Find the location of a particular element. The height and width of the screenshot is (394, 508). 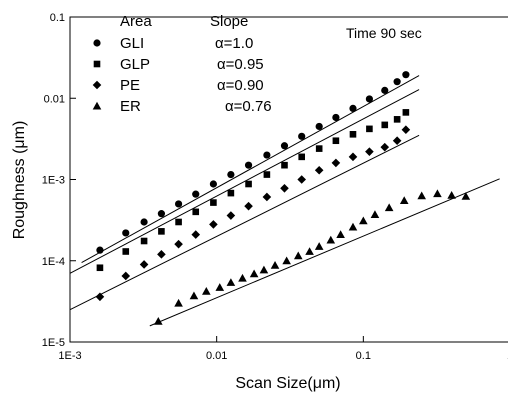

legend-header-area: Area is located at coordinates (136, 21).